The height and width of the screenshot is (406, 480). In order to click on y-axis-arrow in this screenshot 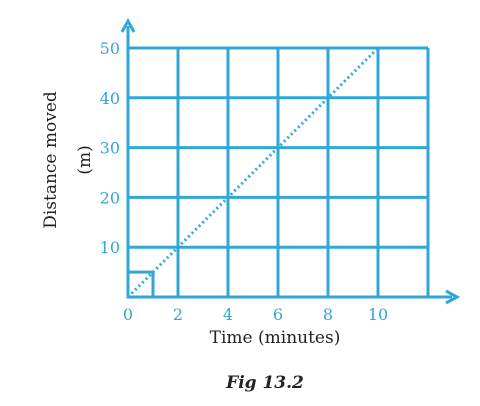, I will do `click(128, 25)`.